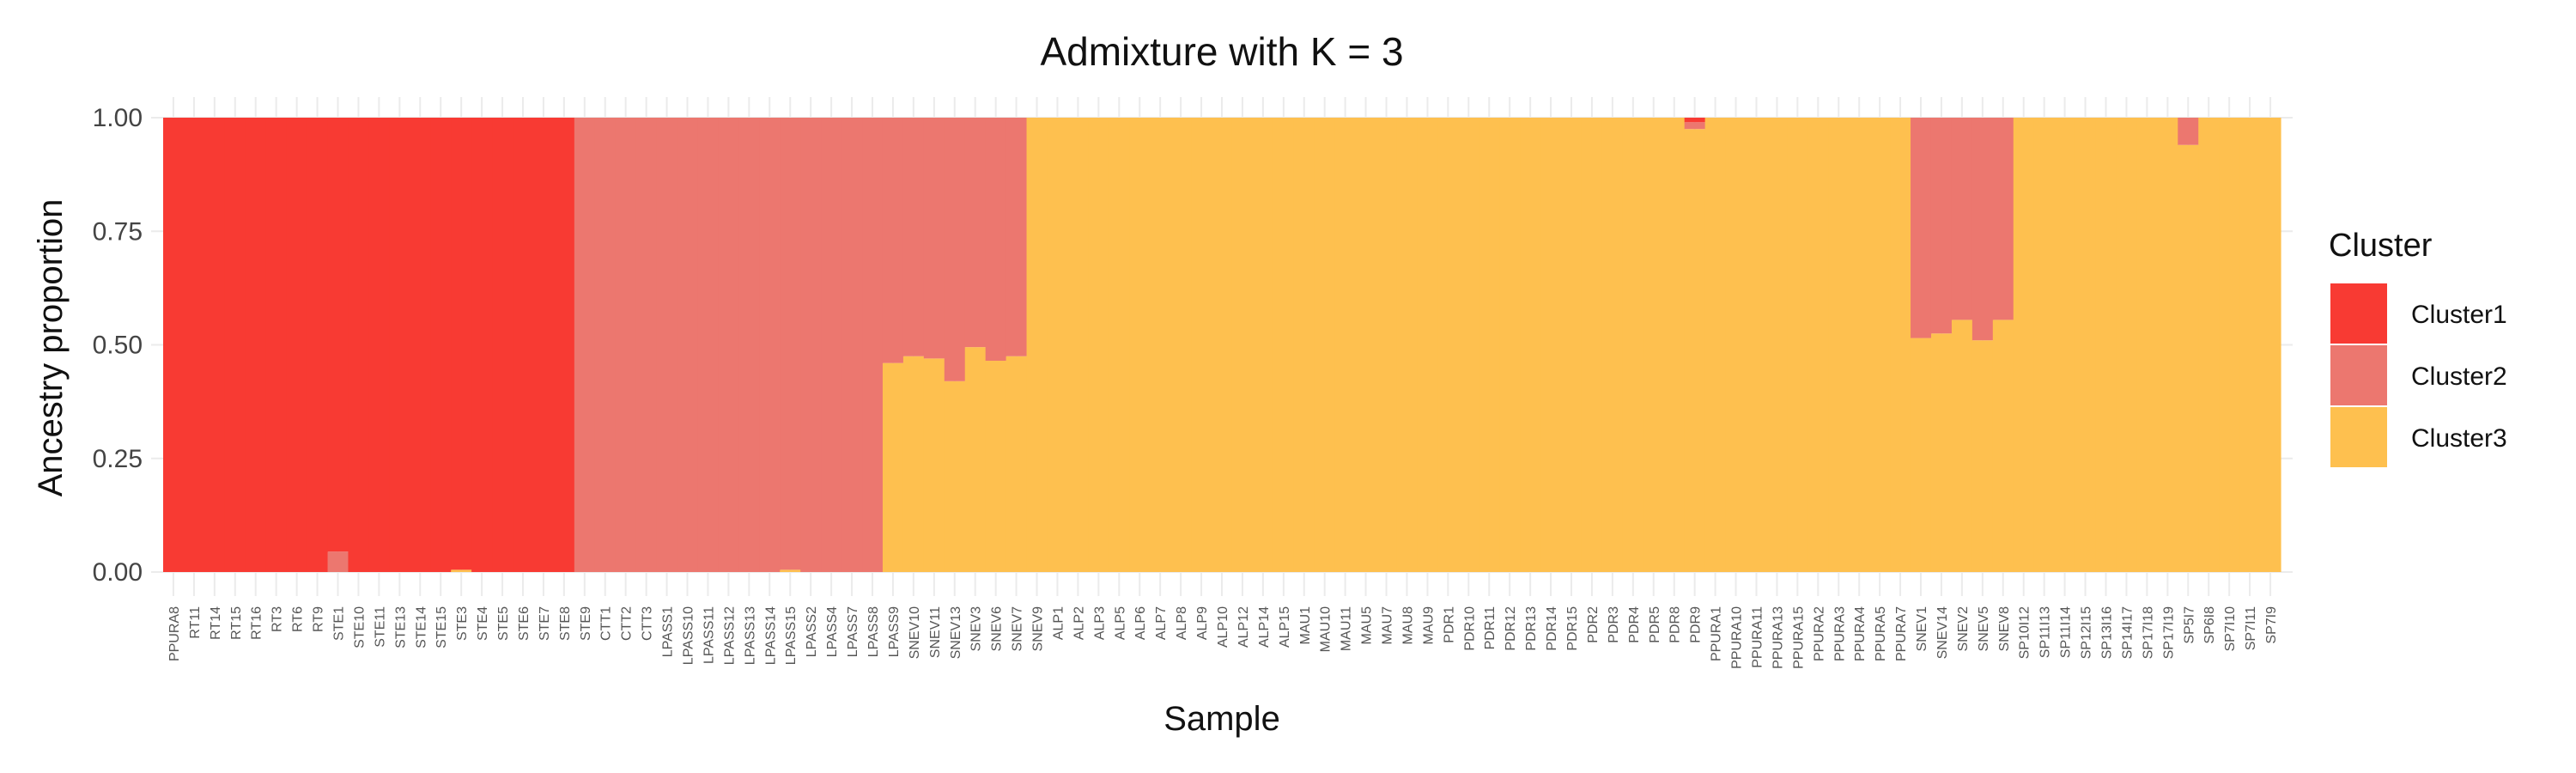 The height and width of the screenshot is (773, 2576). I want to click on x-tick-label: SP10I12, so click(2025, 632).